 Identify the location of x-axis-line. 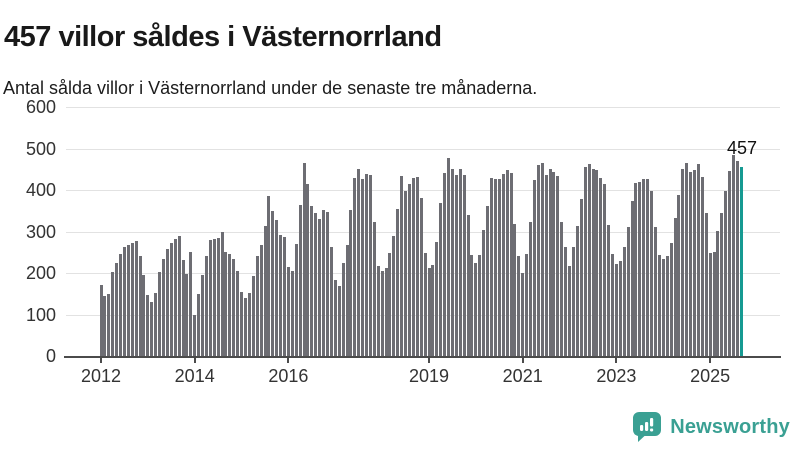
(422, 357).